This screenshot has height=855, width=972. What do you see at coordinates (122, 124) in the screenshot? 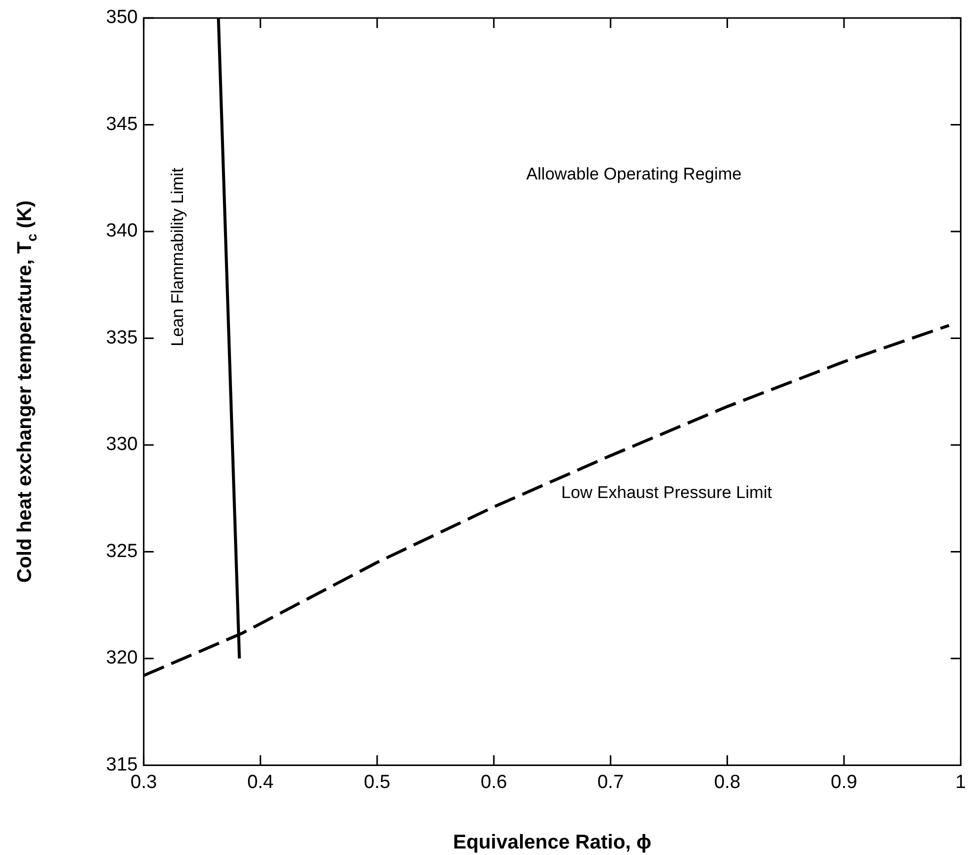
I see `y-tick-label: 345` at bounding box center [122, 124].